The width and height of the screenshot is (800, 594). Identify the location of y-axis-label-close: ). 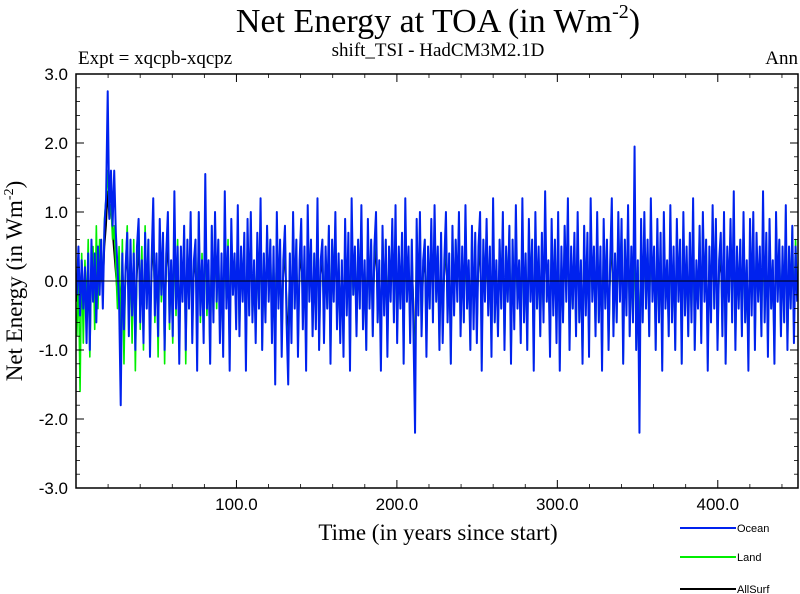
(14, 185).